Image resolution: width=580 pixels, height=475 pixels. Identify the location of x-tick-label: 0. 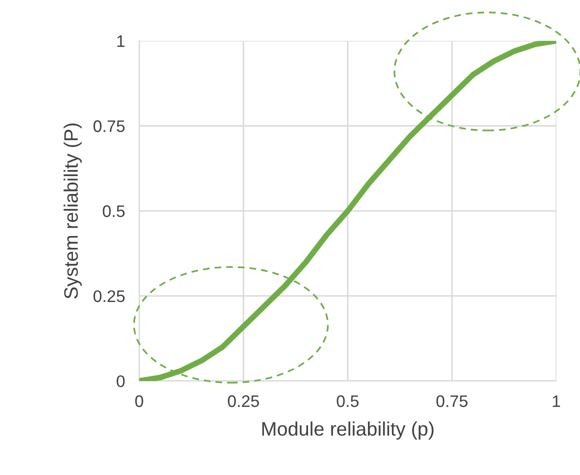
(139, 401).